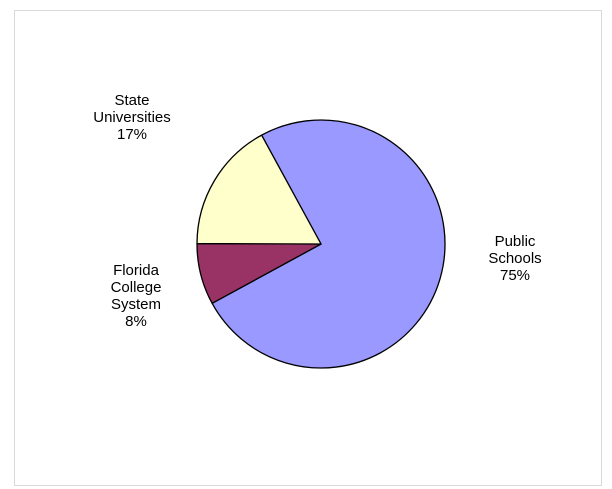 The image size is (612, 489). What do you see at coordinates (135, 304) in the screenshot?
I see `label-line: System` at bounding box center [135, 304].